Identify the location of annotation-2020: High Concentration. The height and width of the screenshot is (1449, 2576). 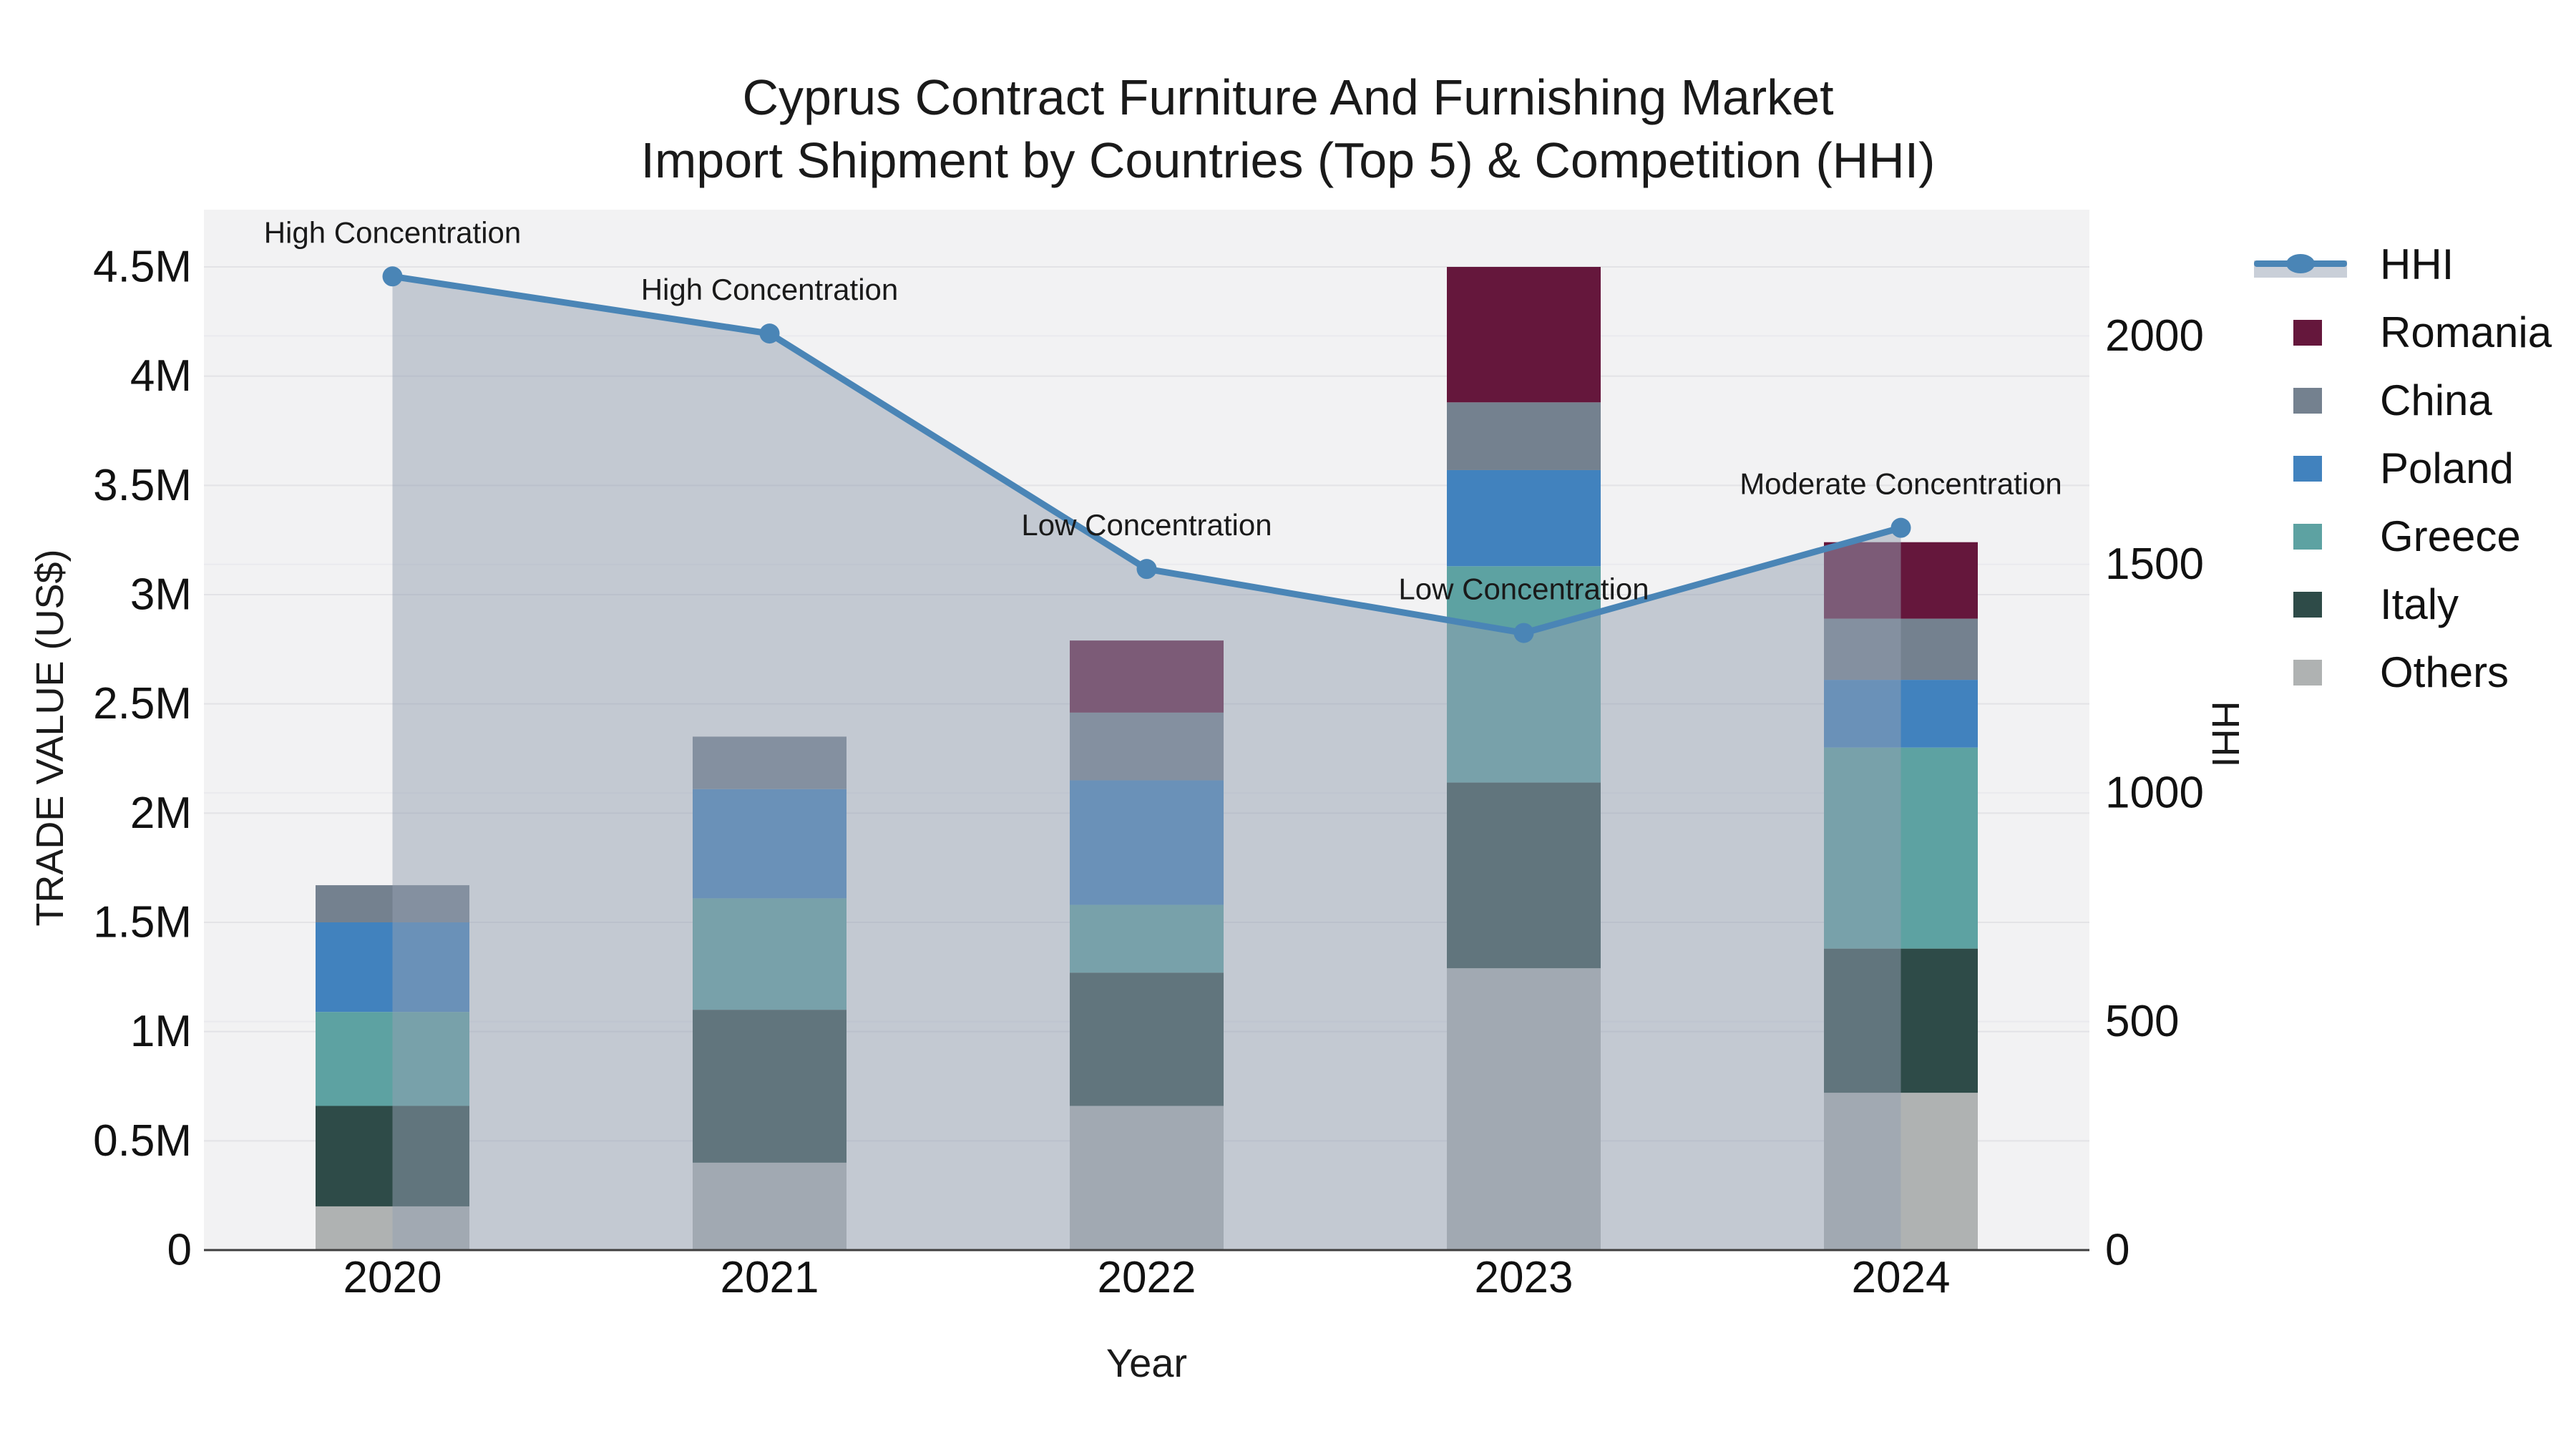
(393, 232).